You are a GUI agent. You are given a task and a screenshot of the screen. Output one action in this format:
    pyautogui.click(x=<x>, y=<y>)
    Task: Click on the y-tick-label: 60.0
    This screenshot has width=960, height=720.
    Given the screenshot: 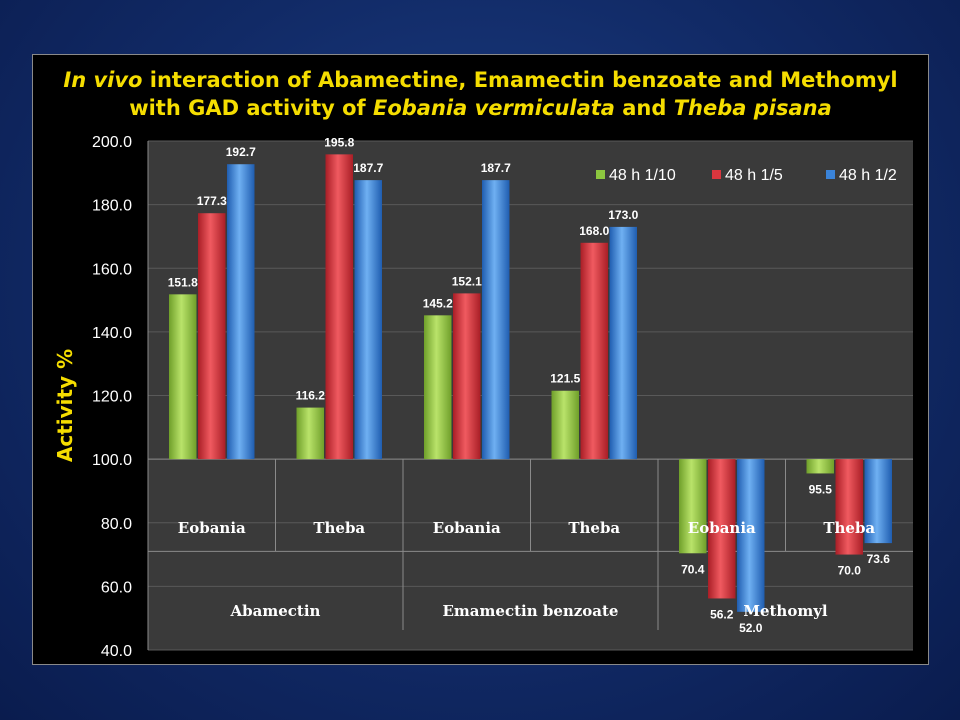 What is the action you would take?
    pyautogui.click(x=116, y=587)
    